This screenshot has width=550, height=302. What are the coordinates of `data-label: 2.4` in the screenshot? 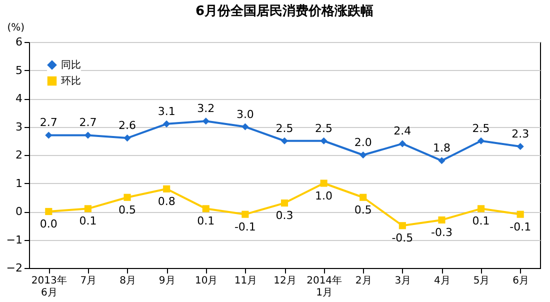 It's located at (403, 131).